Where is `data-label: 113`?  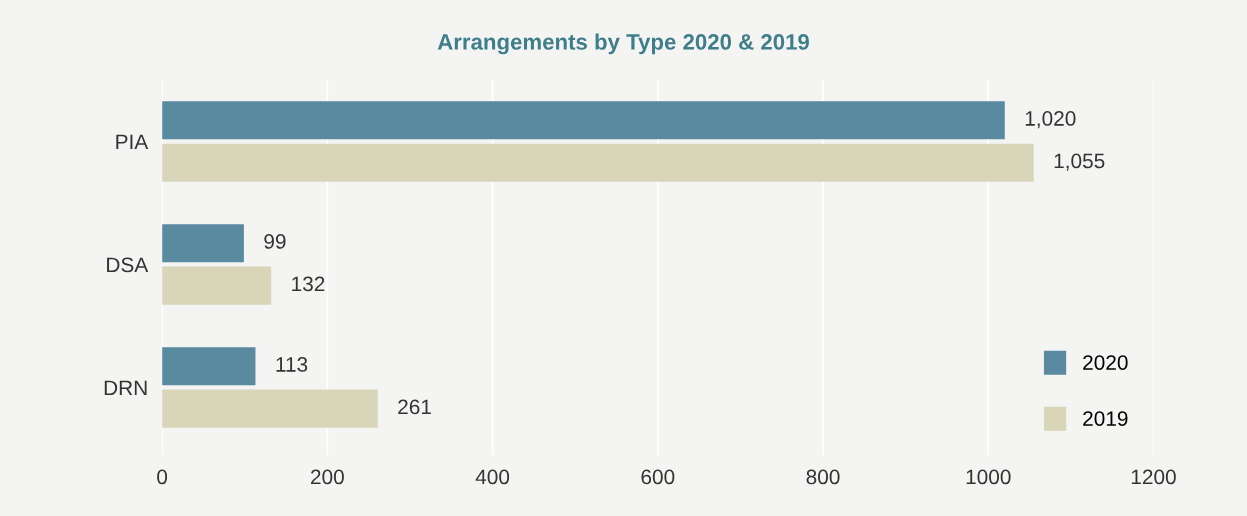
data-label: 113 is located at coordinates (292, 364).